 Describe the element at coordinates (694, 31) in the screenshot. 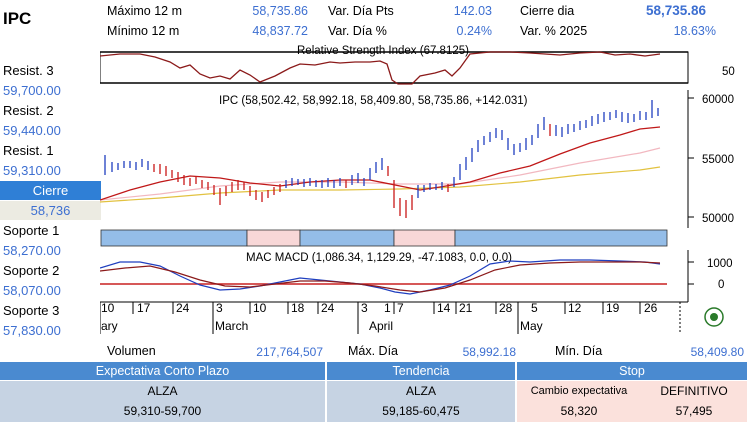

I see `var-year-value: 18.63%` at that location.